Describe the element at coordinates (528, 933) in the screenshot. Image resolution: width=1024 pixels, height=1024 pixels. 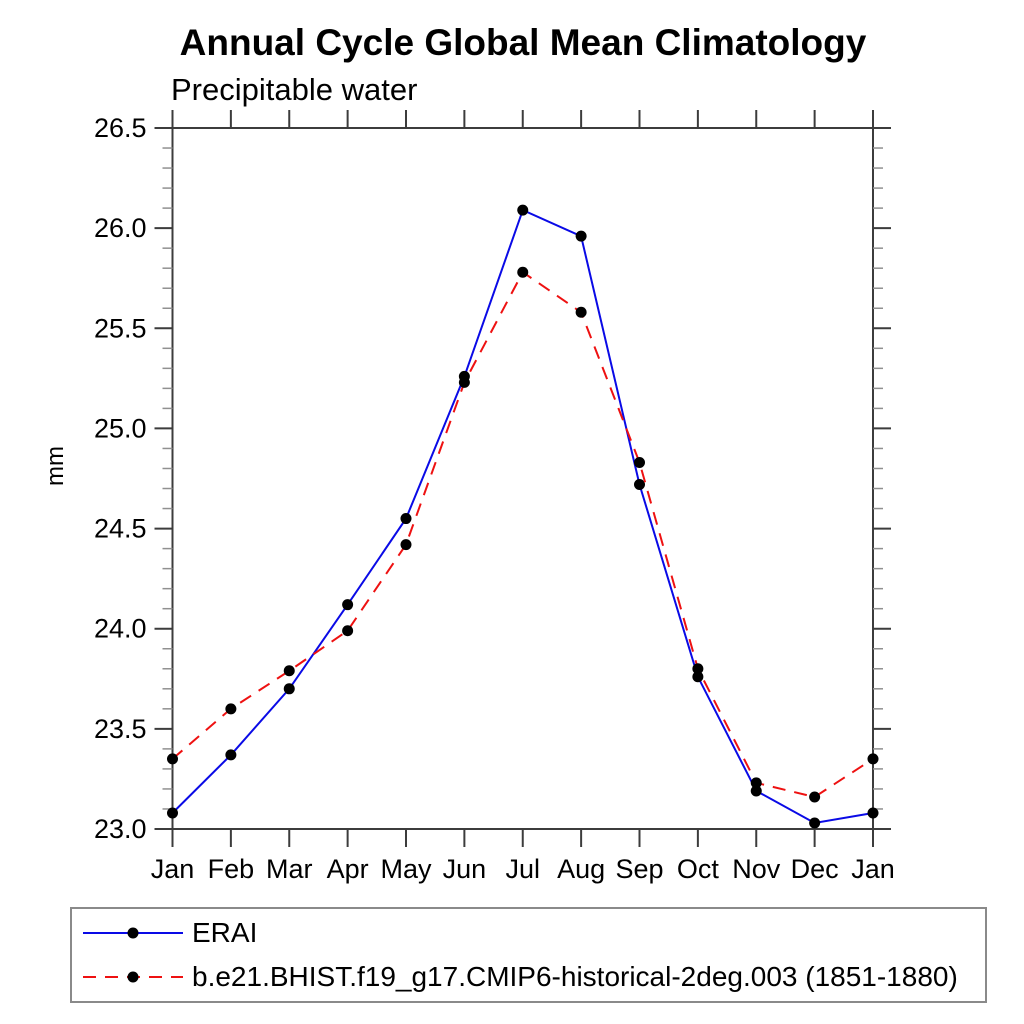
I see `legend-row-erai: ERAI` at that location.